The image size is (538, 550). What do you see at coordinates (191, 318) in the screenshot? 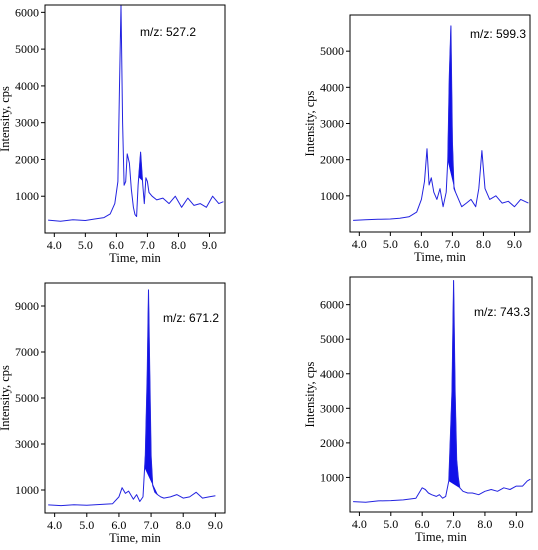
I see `mz-annotation: m/z: 671.2` at bounding box center [191, 318].